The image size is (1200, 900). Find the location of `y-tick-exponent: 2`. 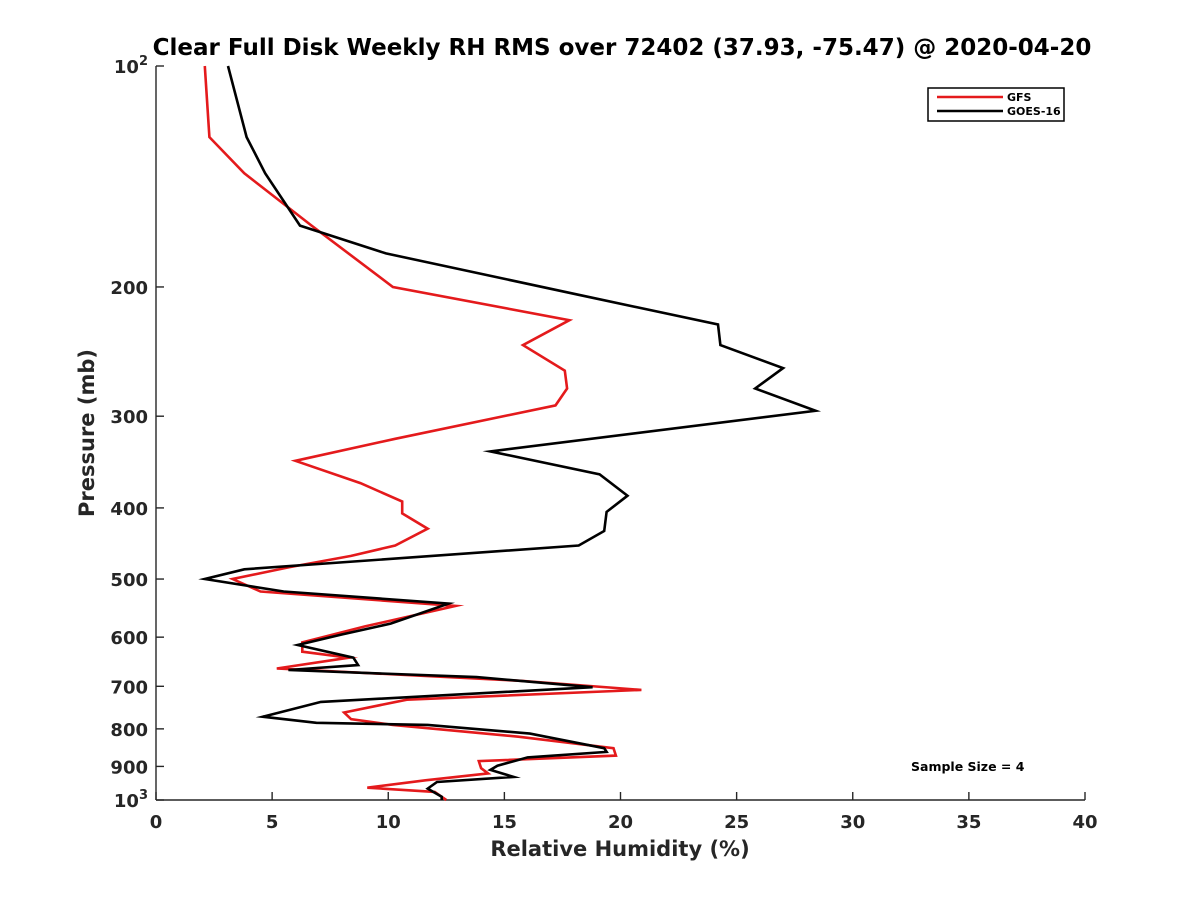

y-tick-exponent: 2 is located at coordinates (143, 61).